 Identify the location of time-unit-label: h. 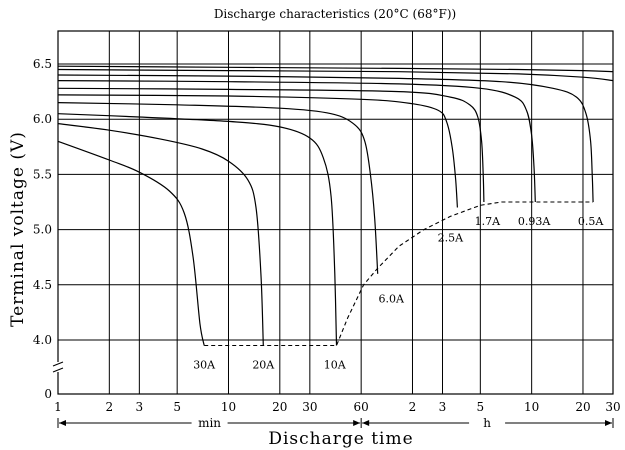
(487, 423).